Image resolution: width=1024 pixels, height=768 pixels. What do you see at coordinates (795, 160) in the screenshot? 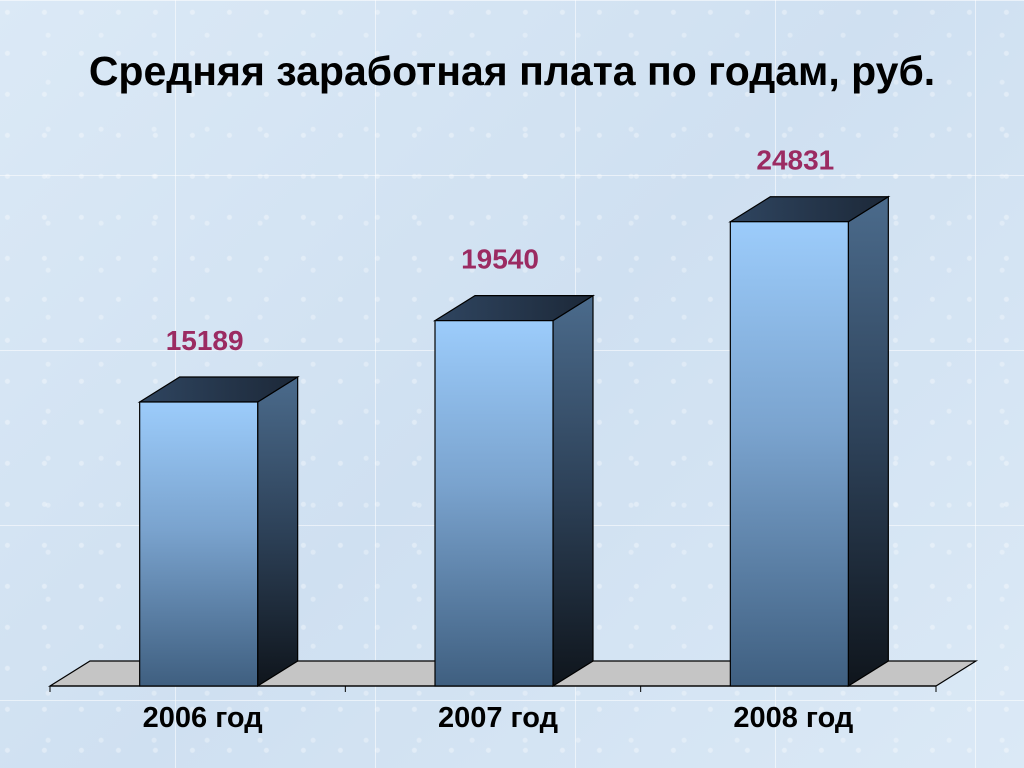
I see `data-label: 24831` at bounding box center [795, 160].